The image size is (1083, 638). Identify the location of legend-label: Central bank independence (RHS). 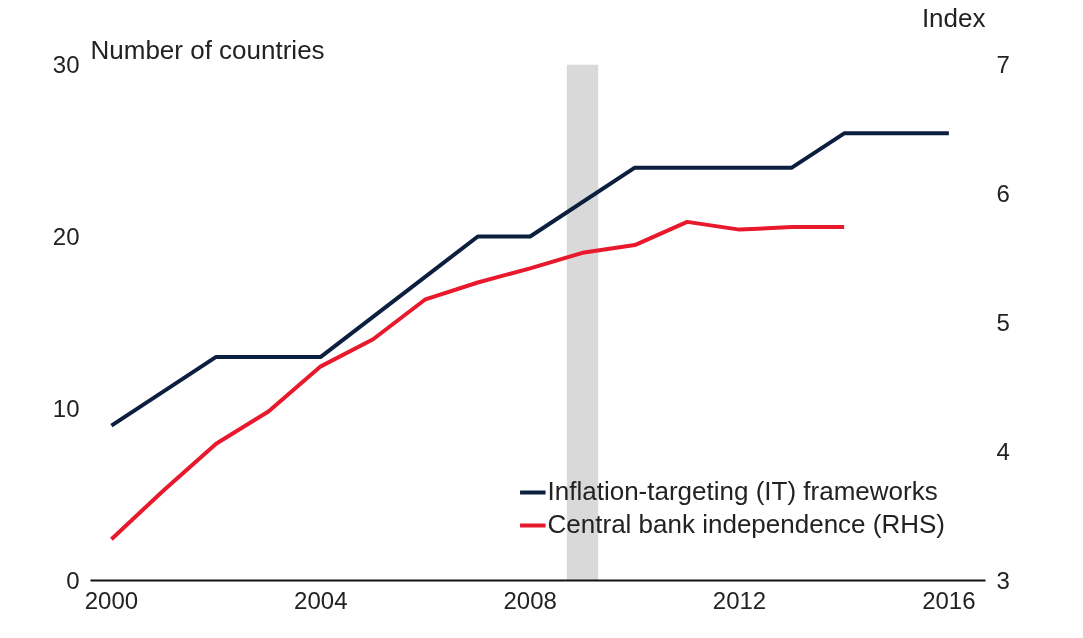
(746, 524).